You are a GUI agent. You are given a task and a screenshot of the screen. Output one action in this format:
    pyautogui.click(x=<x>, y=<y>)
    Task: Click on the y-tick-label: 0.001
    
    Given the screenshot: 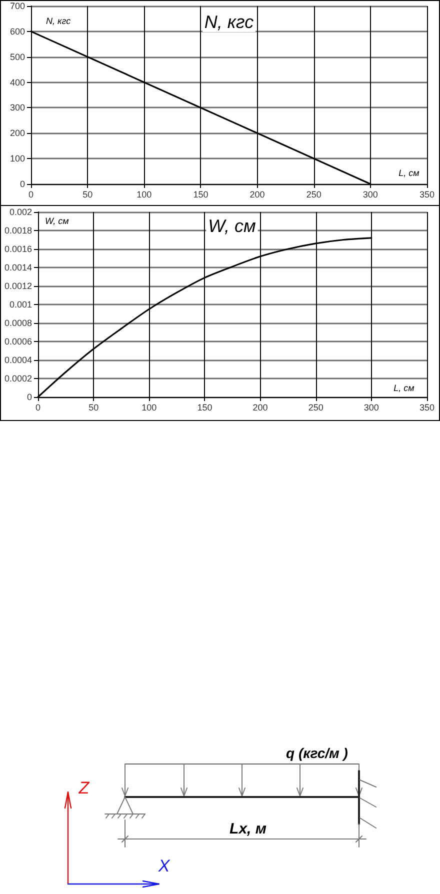 What is the action you would take?
    pyautogui.click(x=20, y=305)
    